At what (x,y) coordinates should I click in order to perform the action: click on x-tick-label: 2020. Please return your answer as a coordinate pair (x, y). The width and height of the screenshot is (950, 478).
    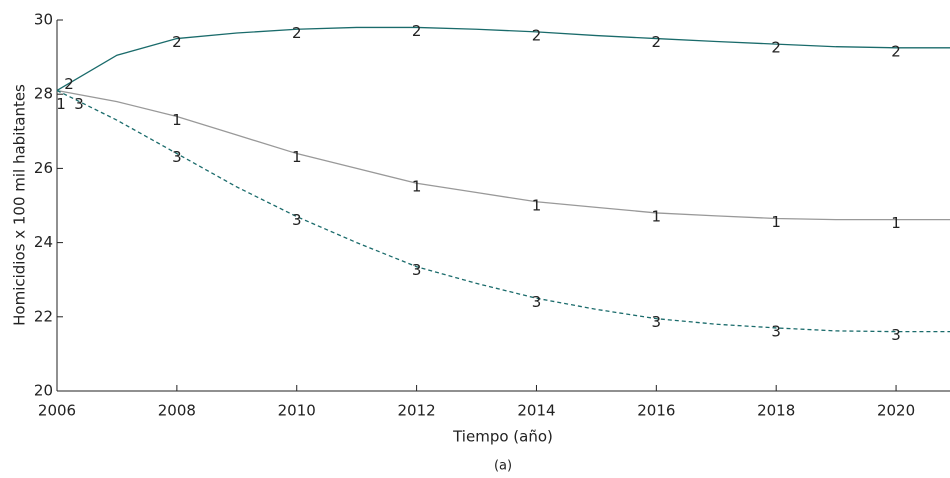
    Looking at the image, I should click on (896, 411).